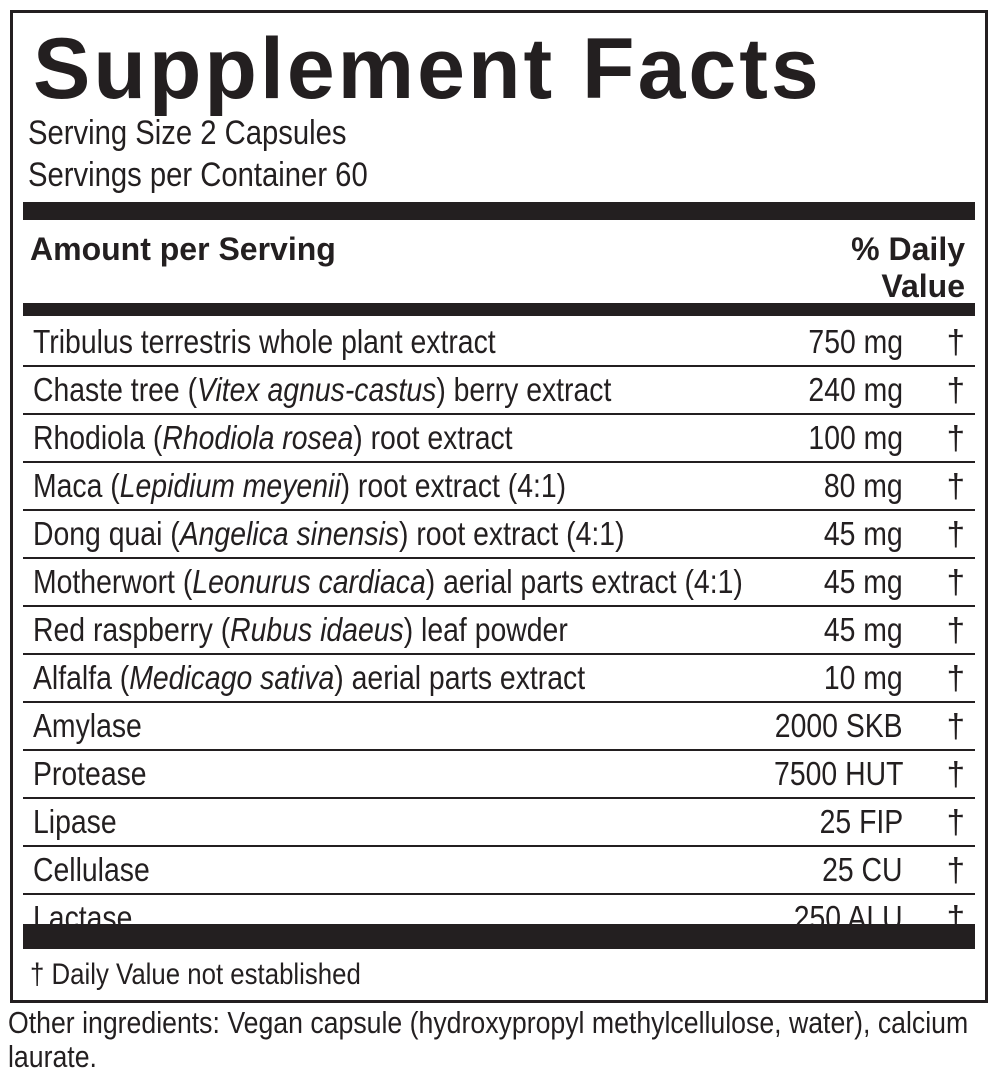  I want to click on ingredient-amount: 25 CU, so click(862, 869).